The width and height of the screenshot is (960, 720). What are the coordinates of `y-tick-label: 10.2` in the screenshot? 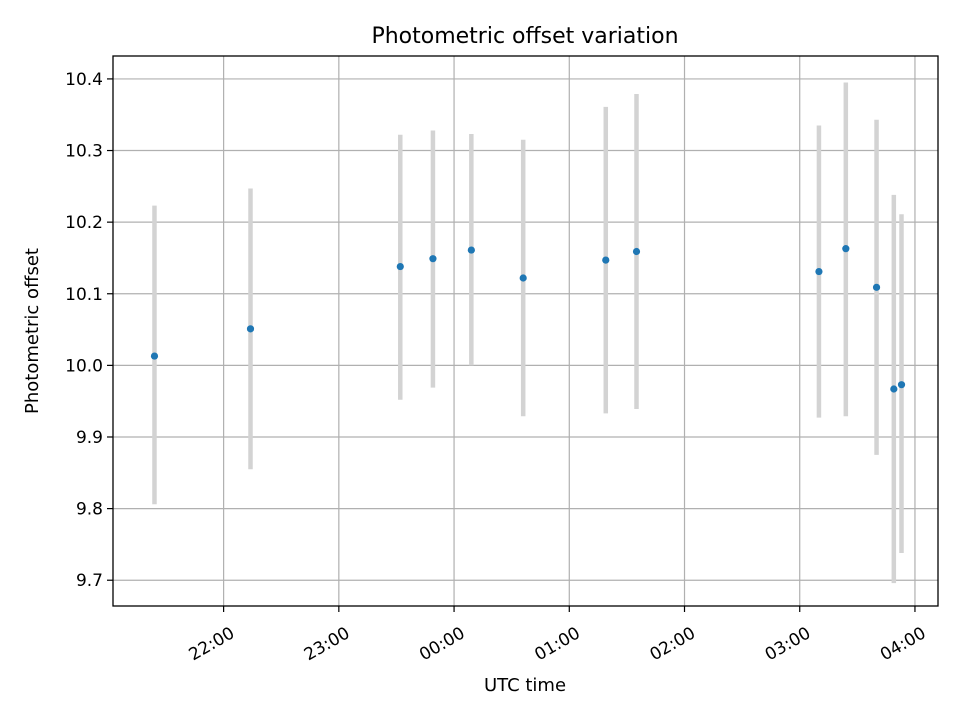 It's located at (84, 223).